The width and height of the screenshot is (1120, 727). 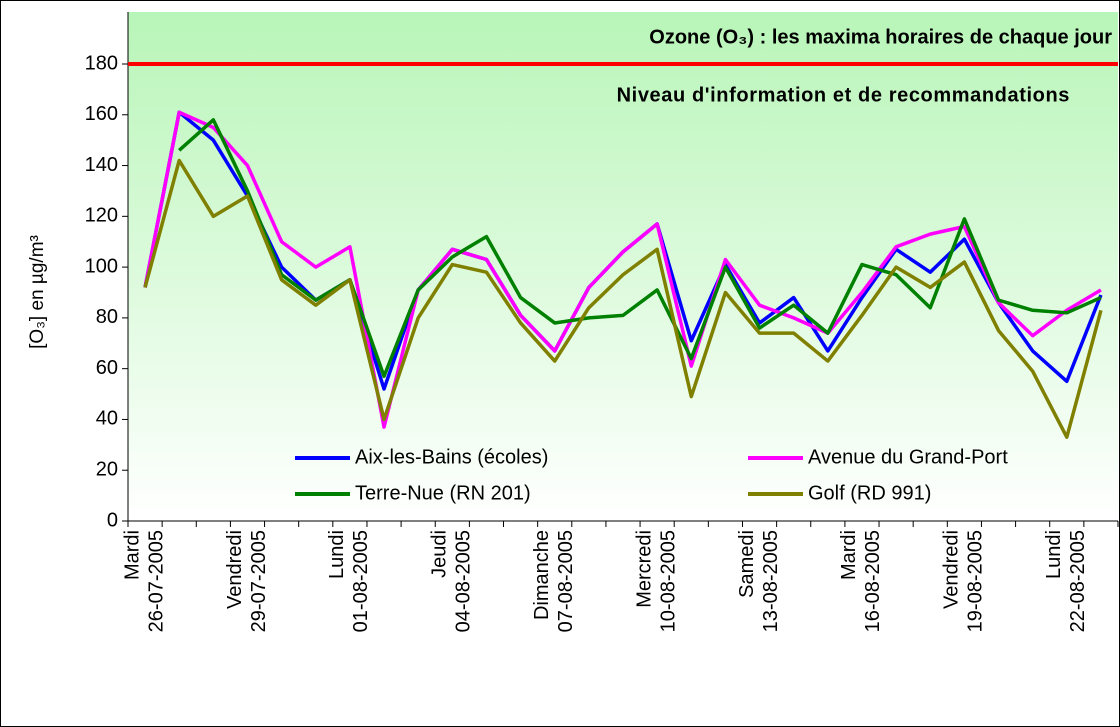 What do you see at coordinates (107, 368) in the screenshot?
I see `y-tick-label: 60` at bounding box center [107, 368].